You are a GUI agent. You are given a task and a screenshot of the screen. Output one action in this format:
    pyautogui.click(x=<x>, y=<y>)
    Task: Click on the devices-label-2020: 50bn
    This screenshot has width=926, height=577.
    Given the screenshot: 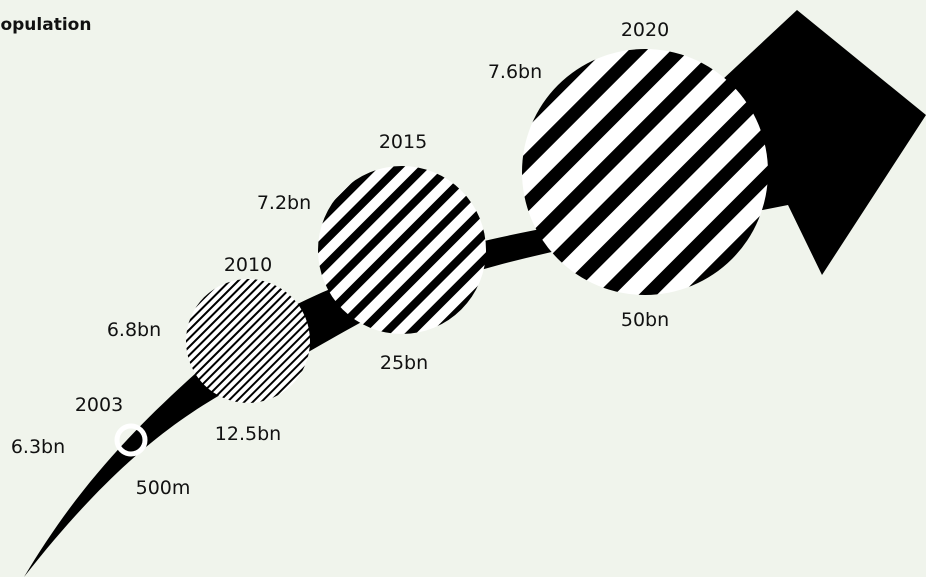 What is the action you would take?
    pyautogui.click(x=645, y=320)
    